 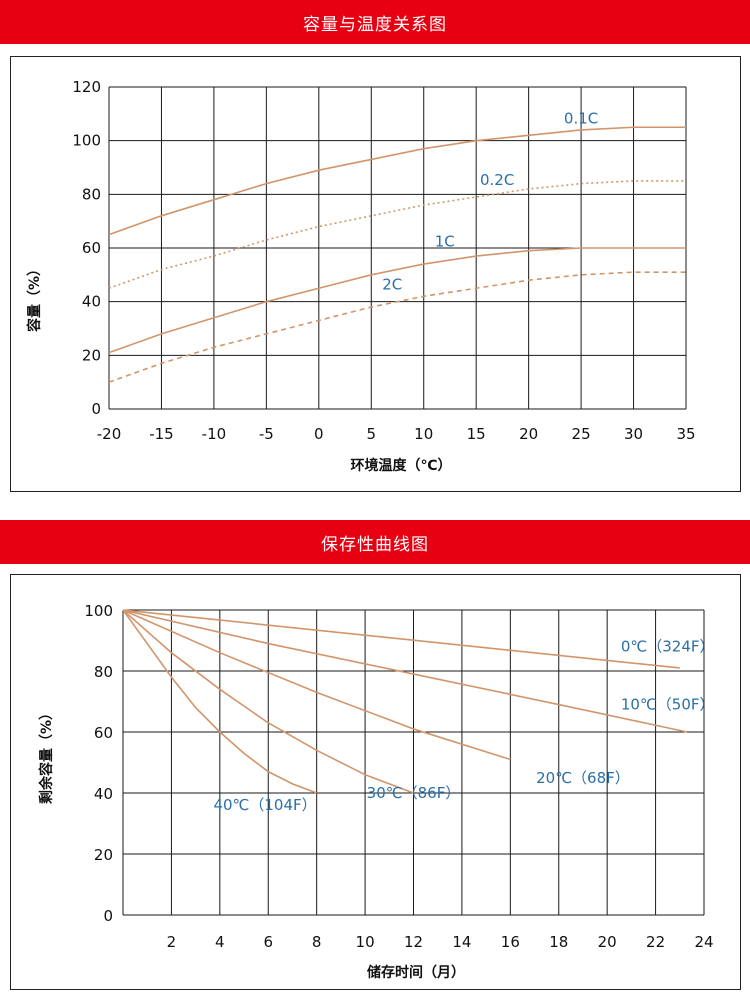 What do you see at coordinates (264, 805) in the screenshot?
I see `chart2-series-label: 40℃（104F）` at bounding box center [264, 805].